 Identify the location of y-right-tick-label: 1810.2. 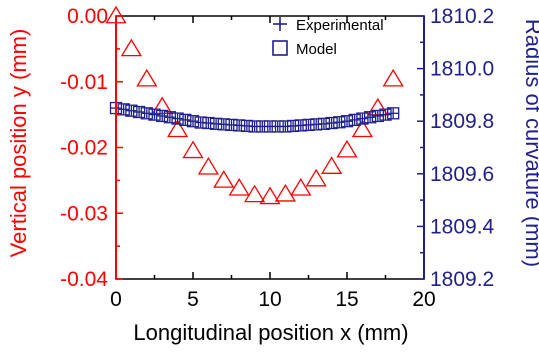
(462, 16).